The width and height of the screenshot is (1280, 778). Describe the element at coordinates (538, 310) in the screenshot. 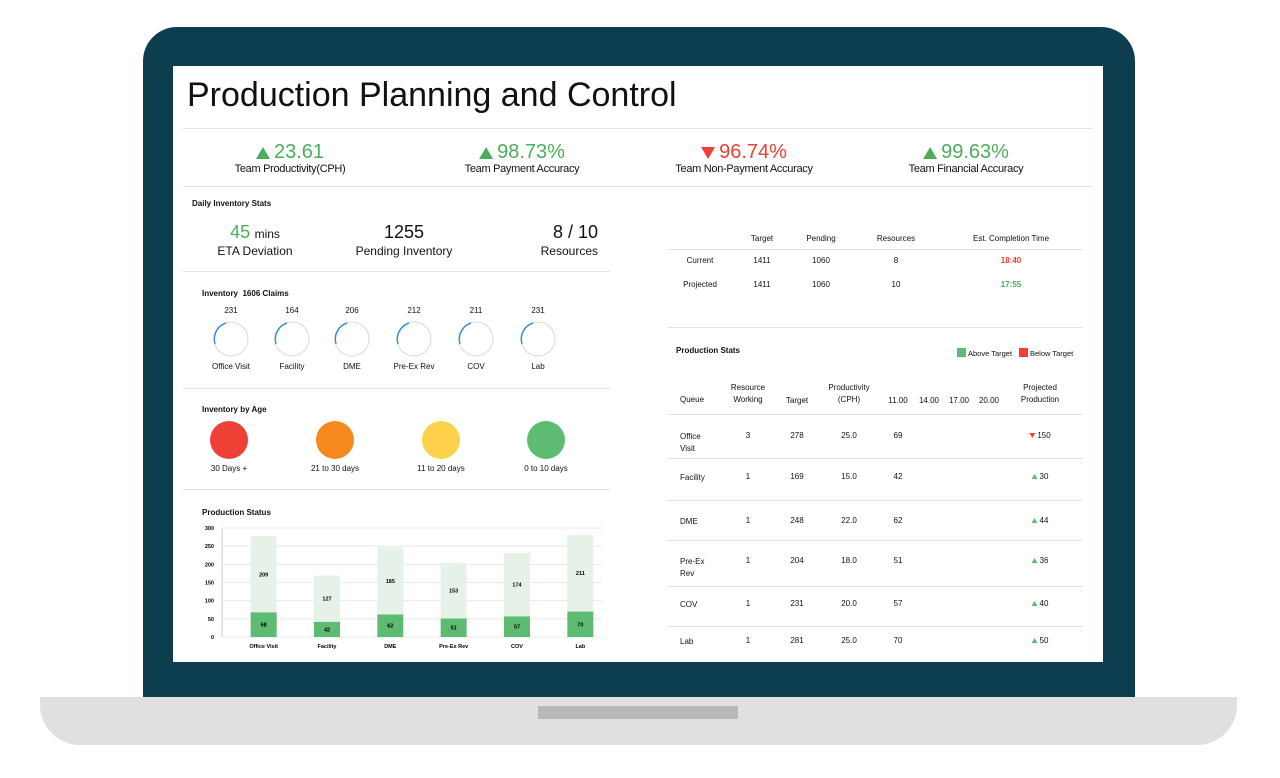

I see `item-top: 231` at that location.